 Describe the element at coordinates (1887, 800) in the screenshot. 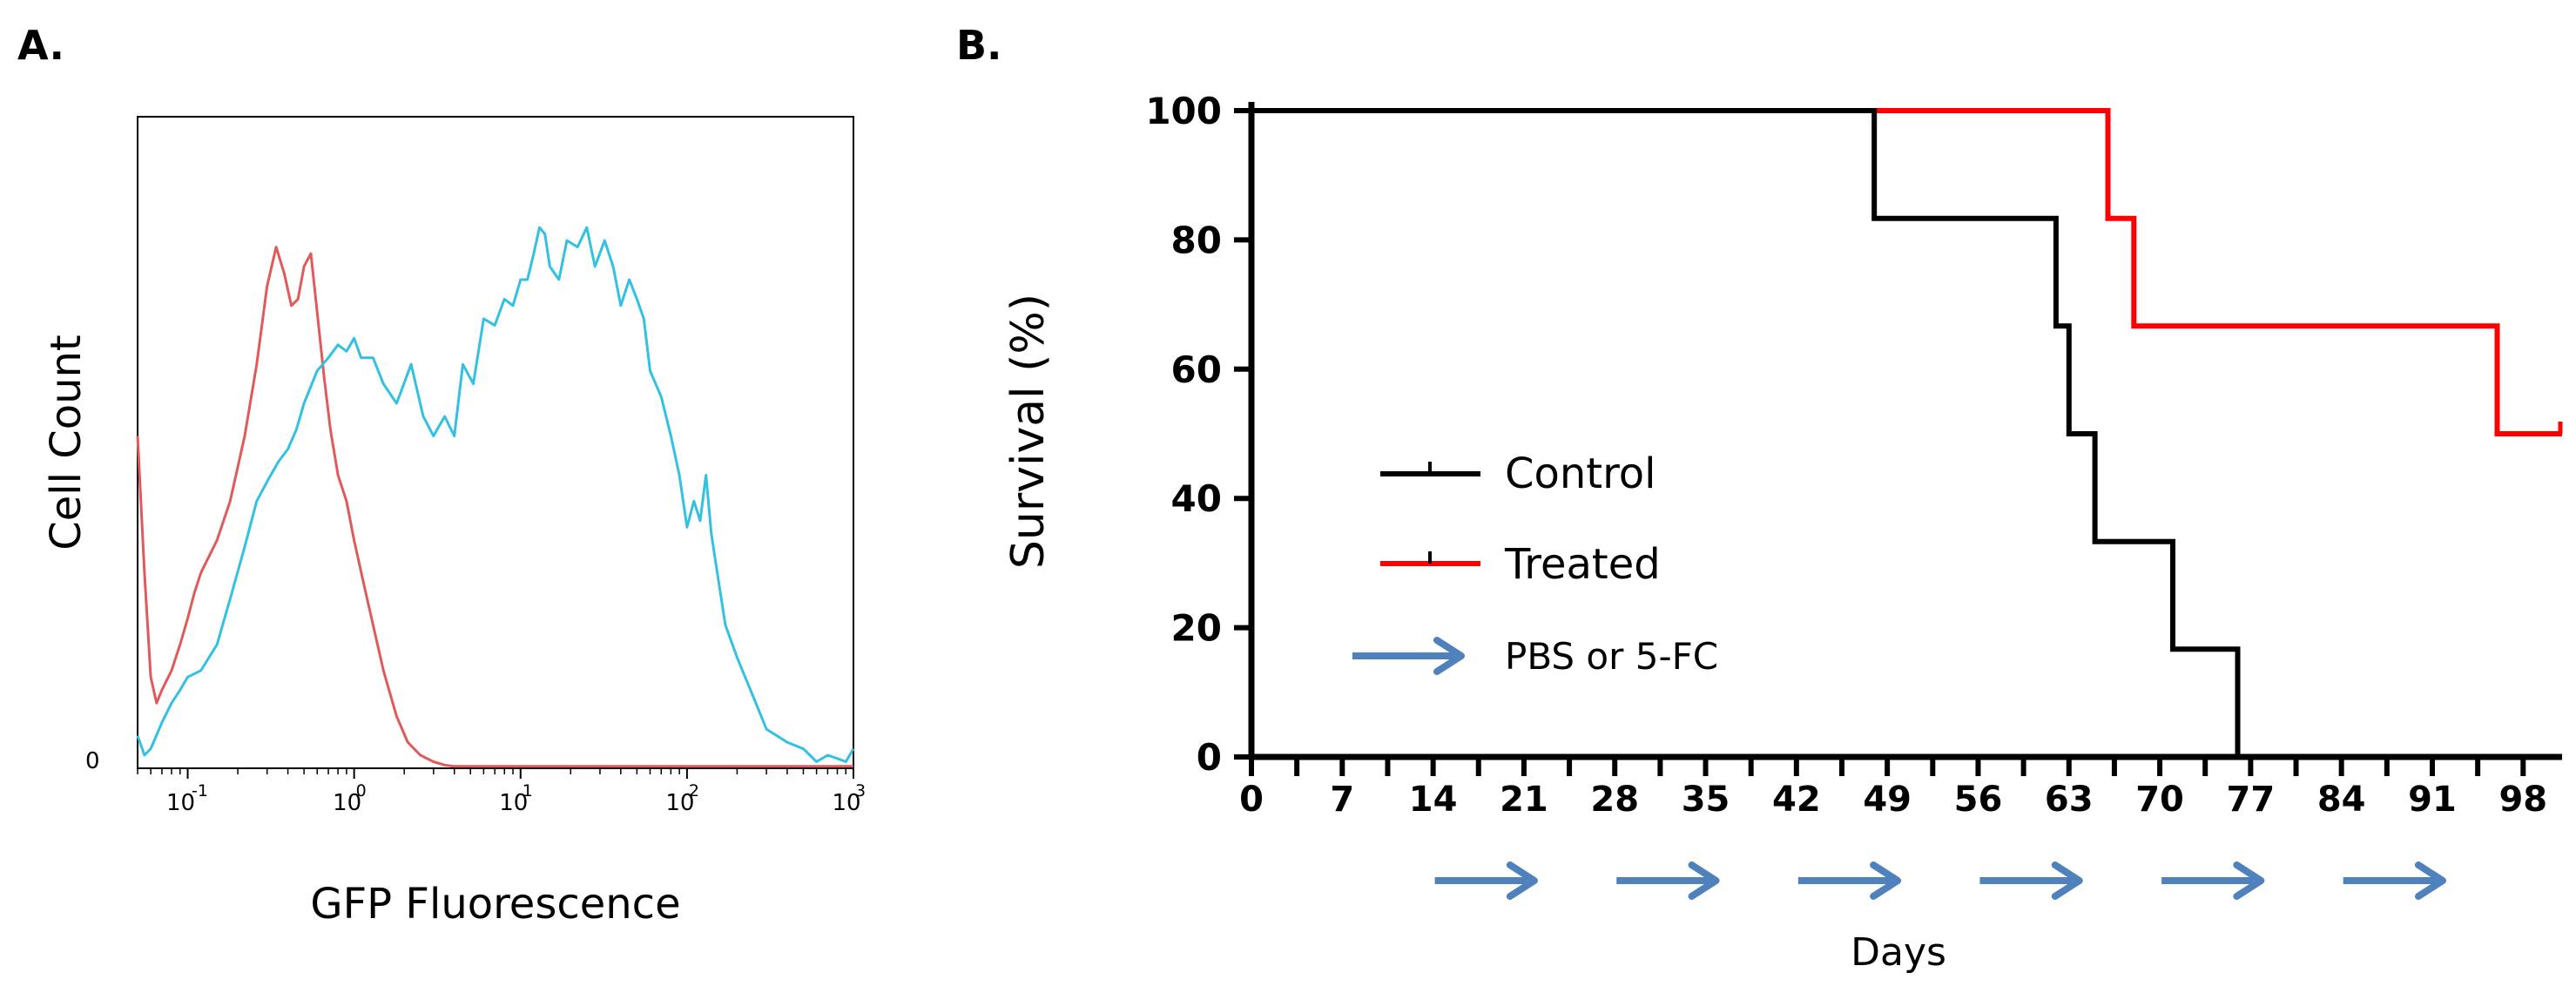

I see `x-tick-label-b: 49` at that location.